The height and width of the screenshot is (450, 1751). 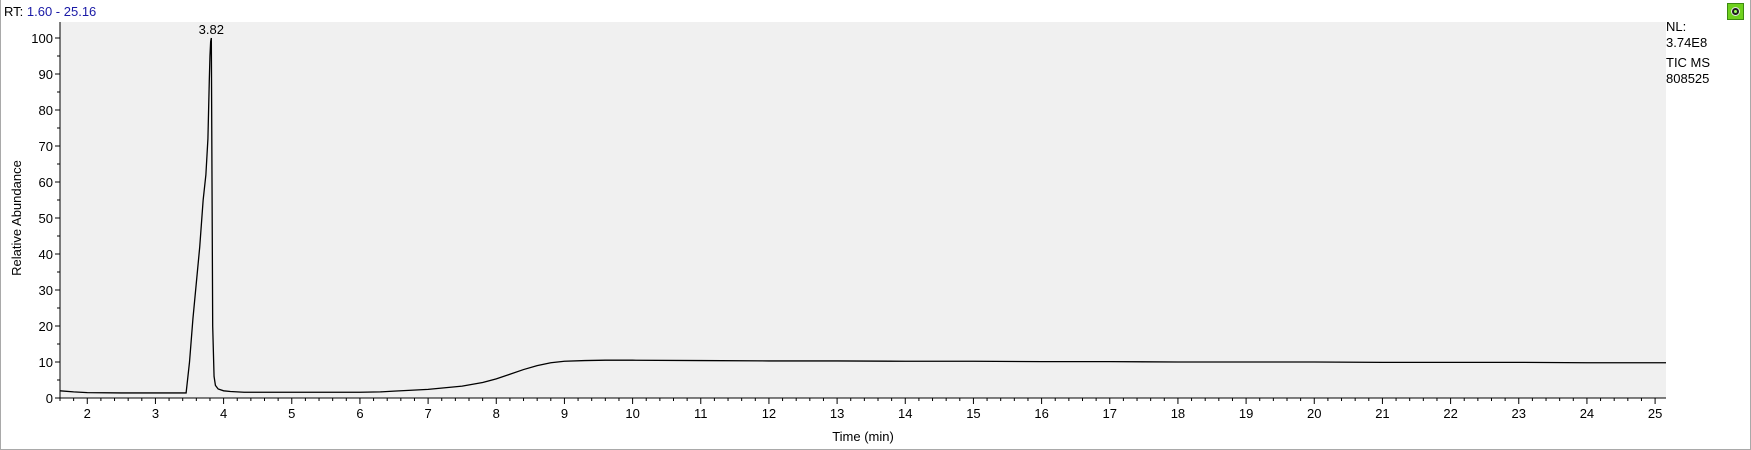 I want to click on y-tick-label: 30, so click(x=46, y=290).